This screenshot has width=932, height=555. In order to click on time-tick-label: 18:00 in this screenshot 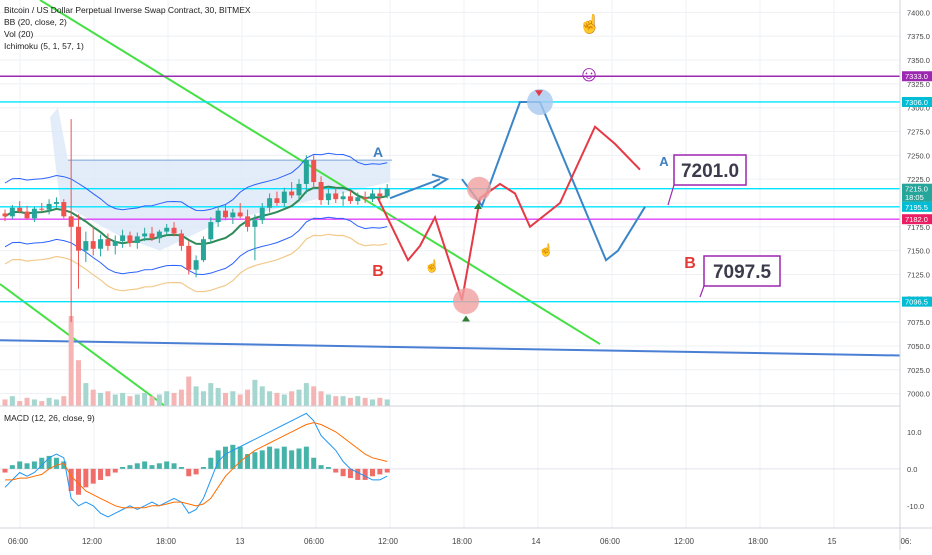, I will do `click(758, 541)`.